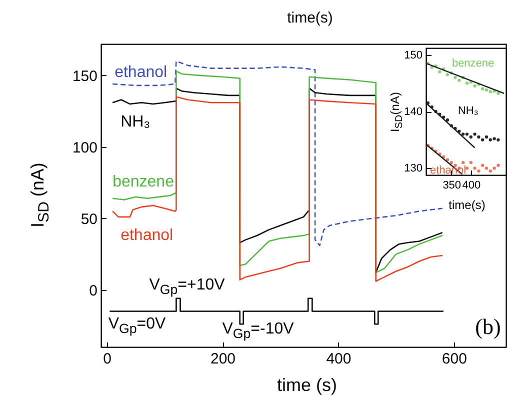 The width and height of the screenshot is (507, 401). Describe the element at coordinates (488, 326) in the screenshot. I see `annotation: (b)` at that location.